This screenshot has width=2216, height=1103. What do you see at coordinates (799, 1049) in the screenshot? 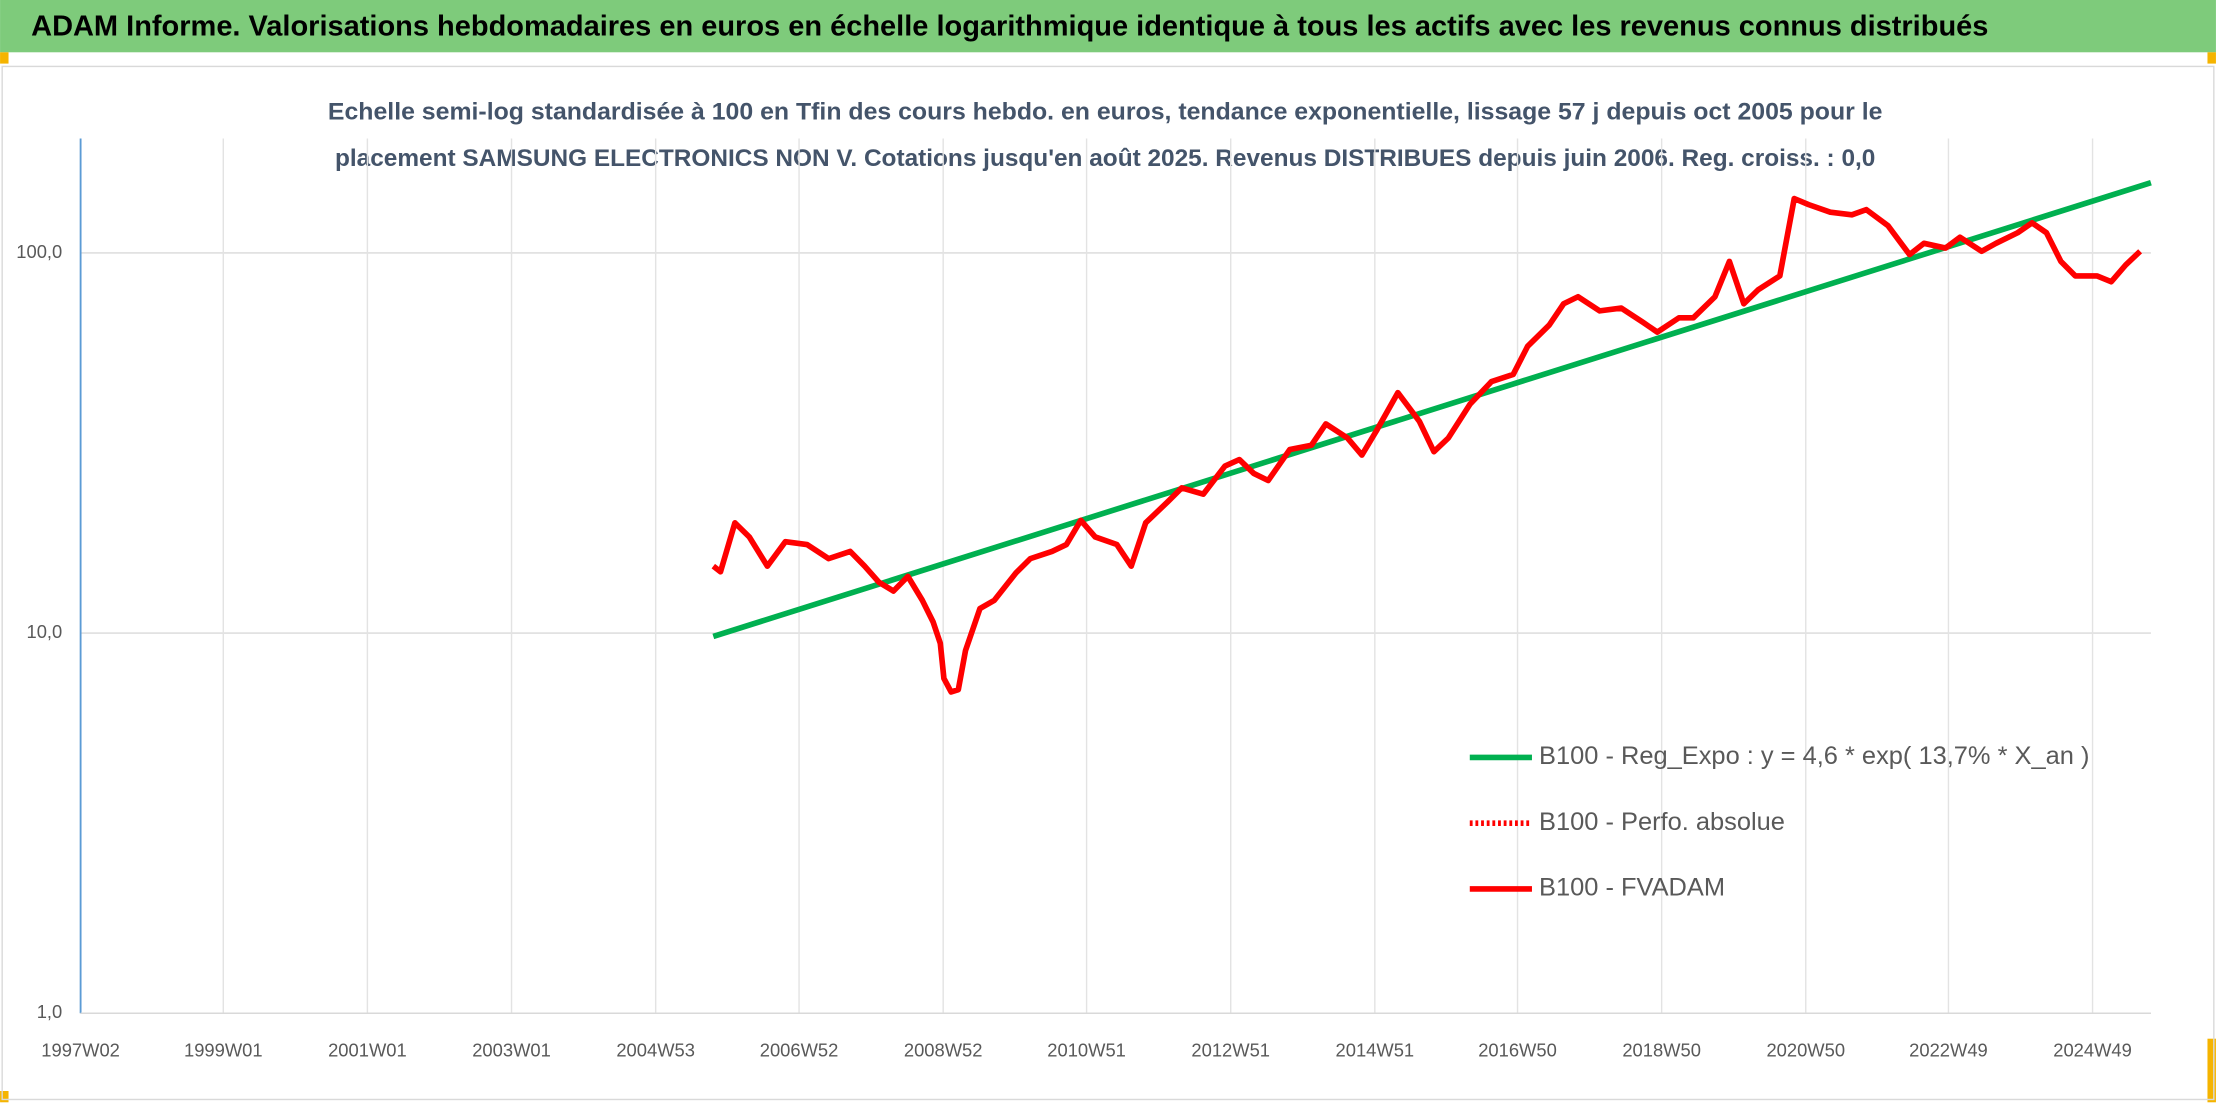
I see `x-tick-label: 2006W52` at bounding box center [799, 1049].